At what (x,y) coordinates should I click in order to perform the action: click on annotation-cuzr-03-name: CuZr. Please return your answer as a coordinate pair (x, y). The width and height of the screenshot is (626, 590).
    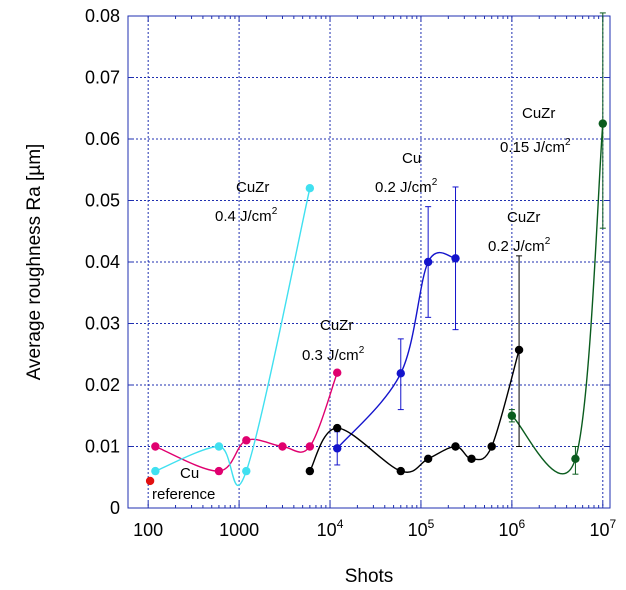
    Looking at the image, I should click on (336, 325).